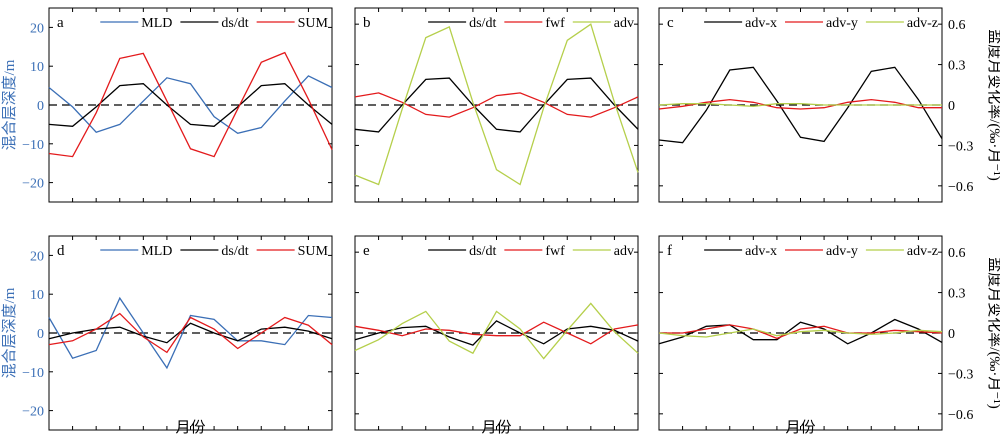 Image resolution: width=1000 pixels, height=438 pixels. I want to click on panel-a: 20 10 0 −10 −20 a SUM ds/dt MLD, so click(177, 105).